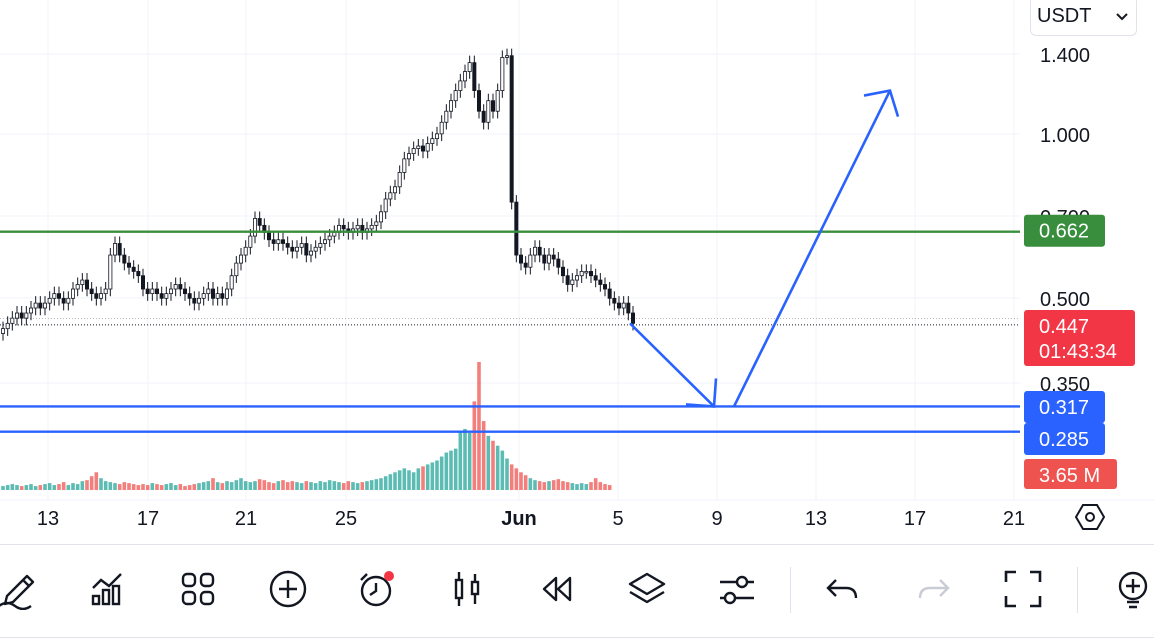 The height and width of the screenshot is (642, 1154). Describe the element at coordinates (1023, 589) in the screenshot. I see `fullscreen-icon` at that location.